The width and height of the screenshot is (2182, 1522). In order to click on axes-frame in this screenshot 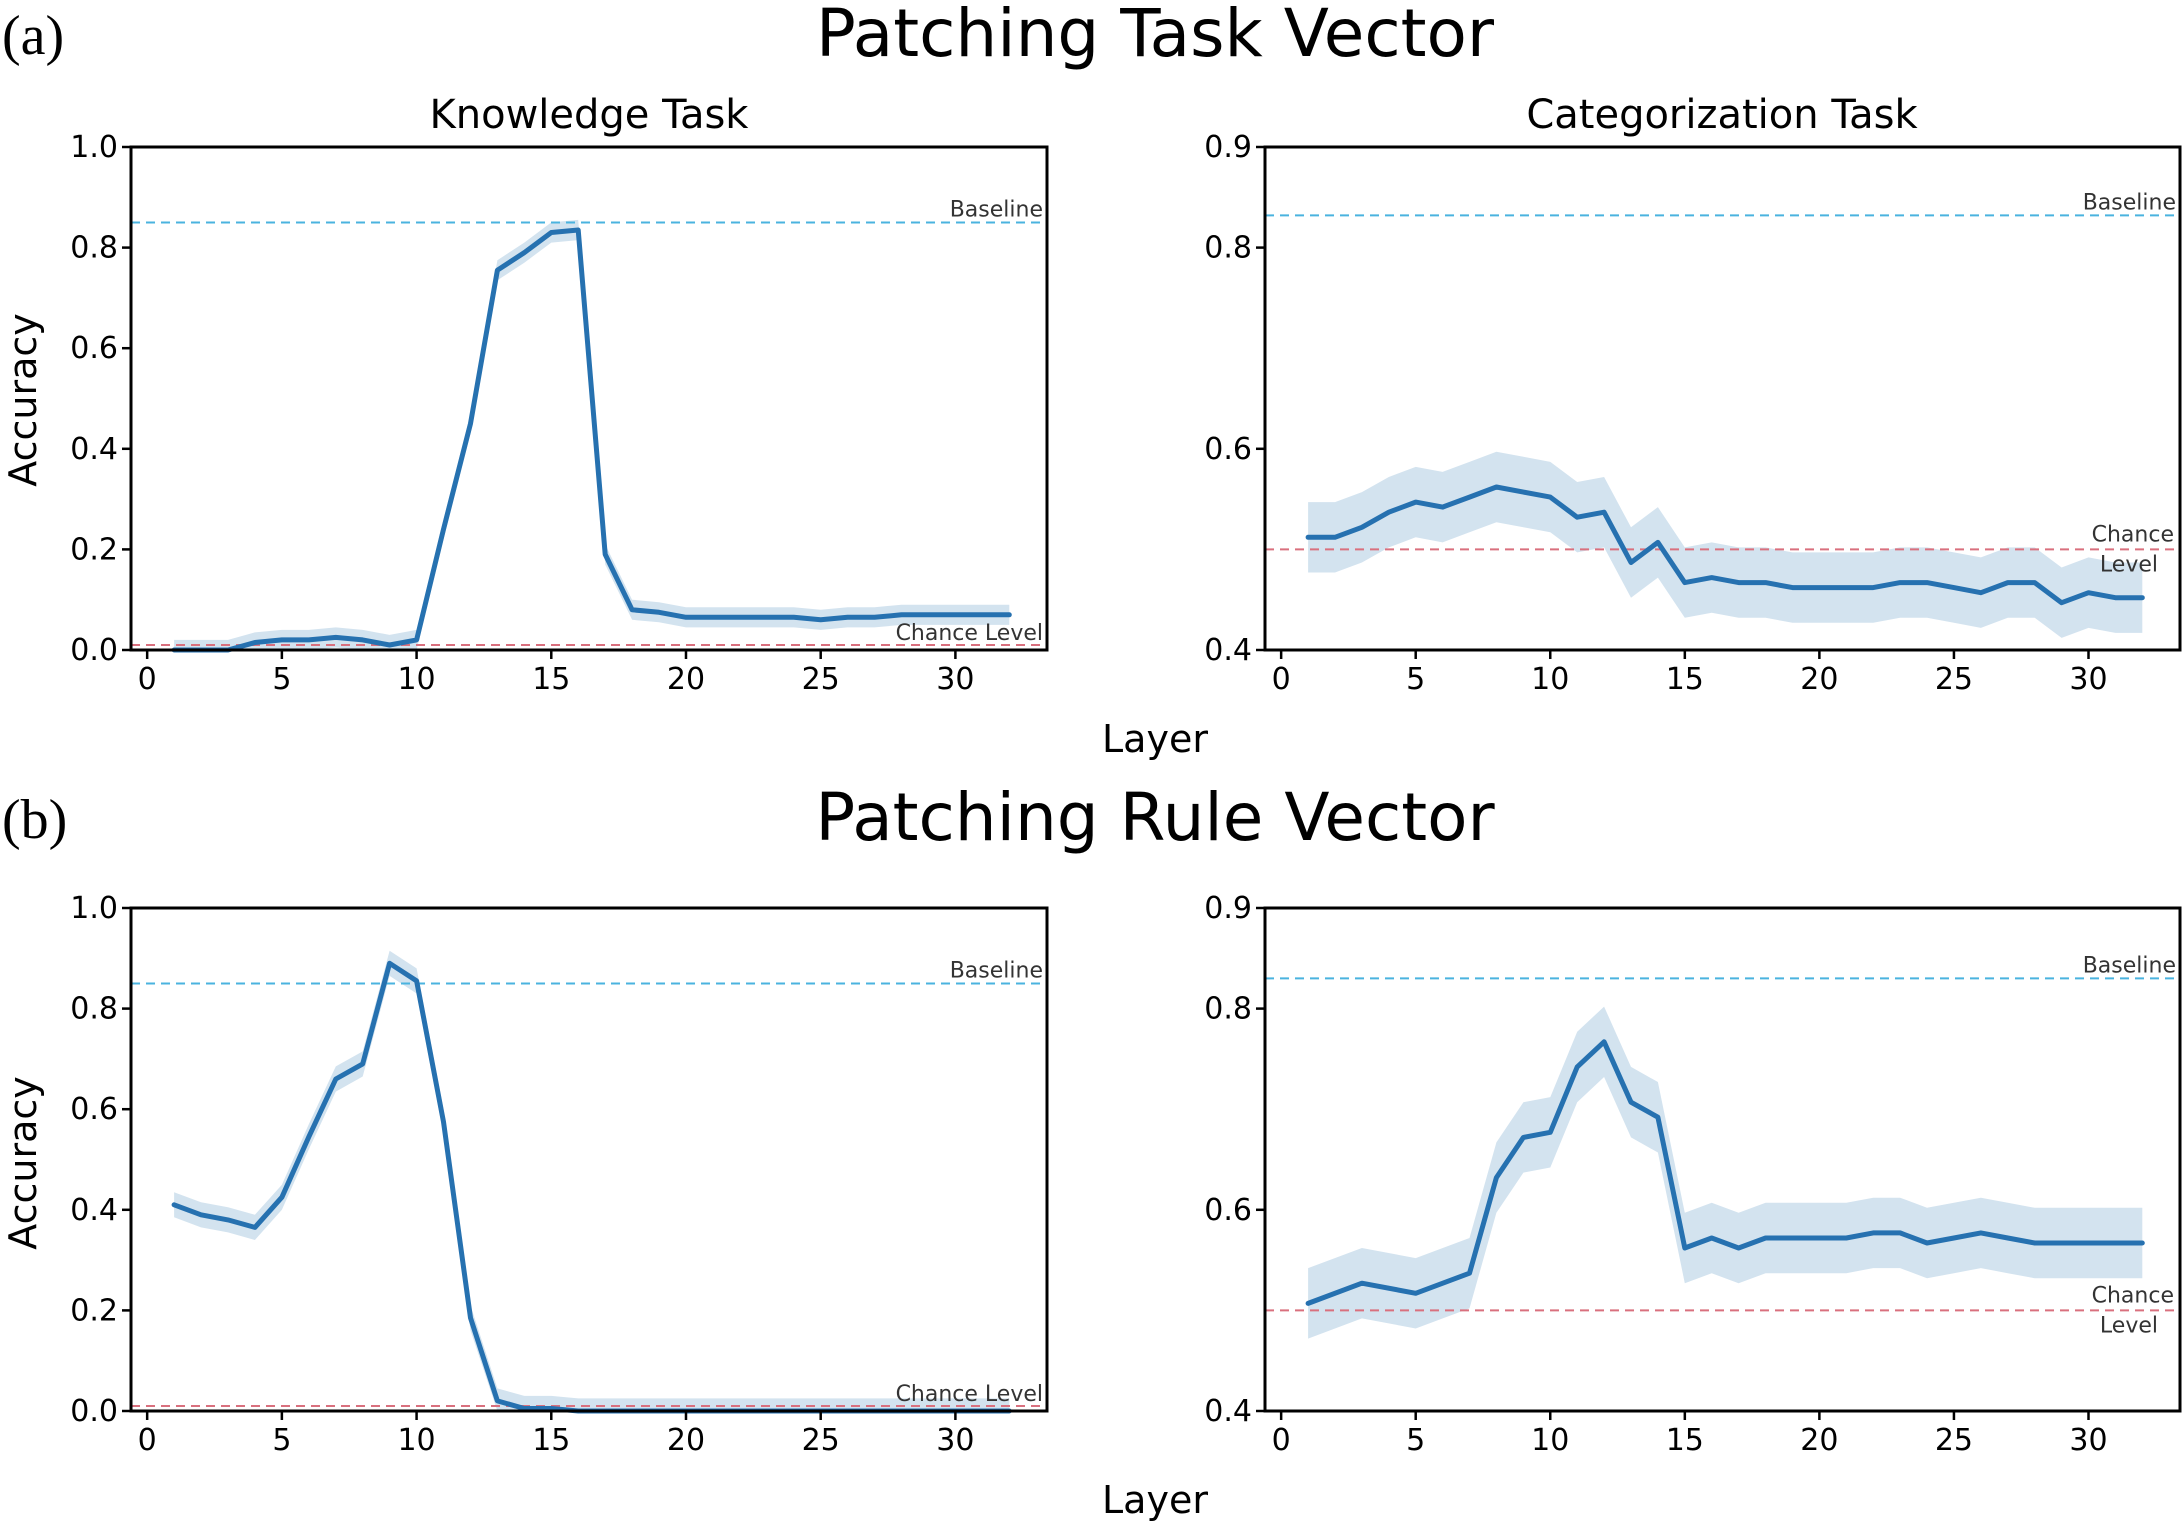, I will do `click(589, 398)`.